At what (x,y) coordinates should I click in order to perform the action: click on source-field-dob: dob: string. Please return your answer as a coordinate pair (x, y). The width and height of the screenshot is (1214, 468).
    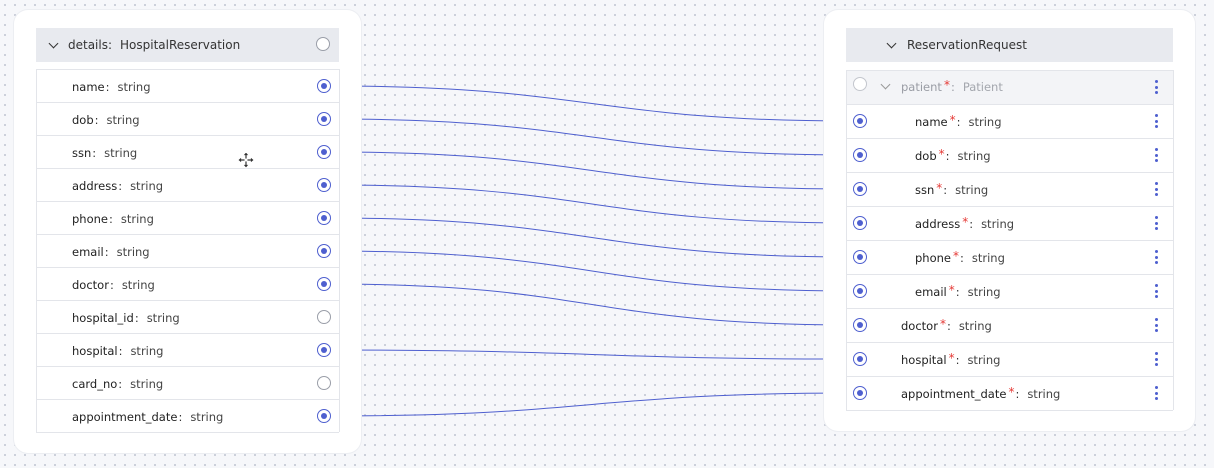
    Looking at the image, I should click on (106, 120).